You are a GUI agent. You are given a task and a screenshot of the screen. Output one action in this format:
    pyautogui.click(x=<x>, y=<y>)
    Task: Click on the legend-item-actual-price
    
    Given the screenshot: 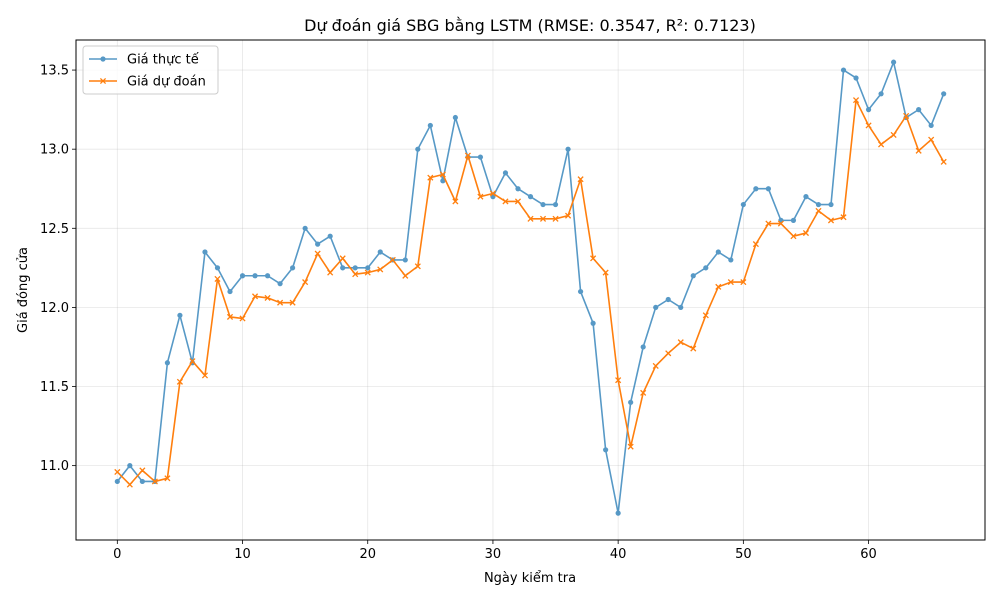 What is the action you would take?
    pyautogui.click(x=103, y=59)
    